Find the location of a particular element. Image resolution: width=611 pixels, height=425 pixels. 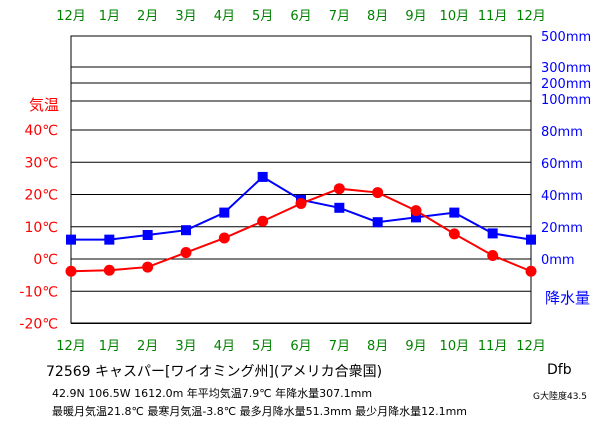

top-month-labels: 12月 1月 2月 3月 4月 5月 6月 7月 8月 9月 10月 11月 12月 is located at coordinates (301, 16).